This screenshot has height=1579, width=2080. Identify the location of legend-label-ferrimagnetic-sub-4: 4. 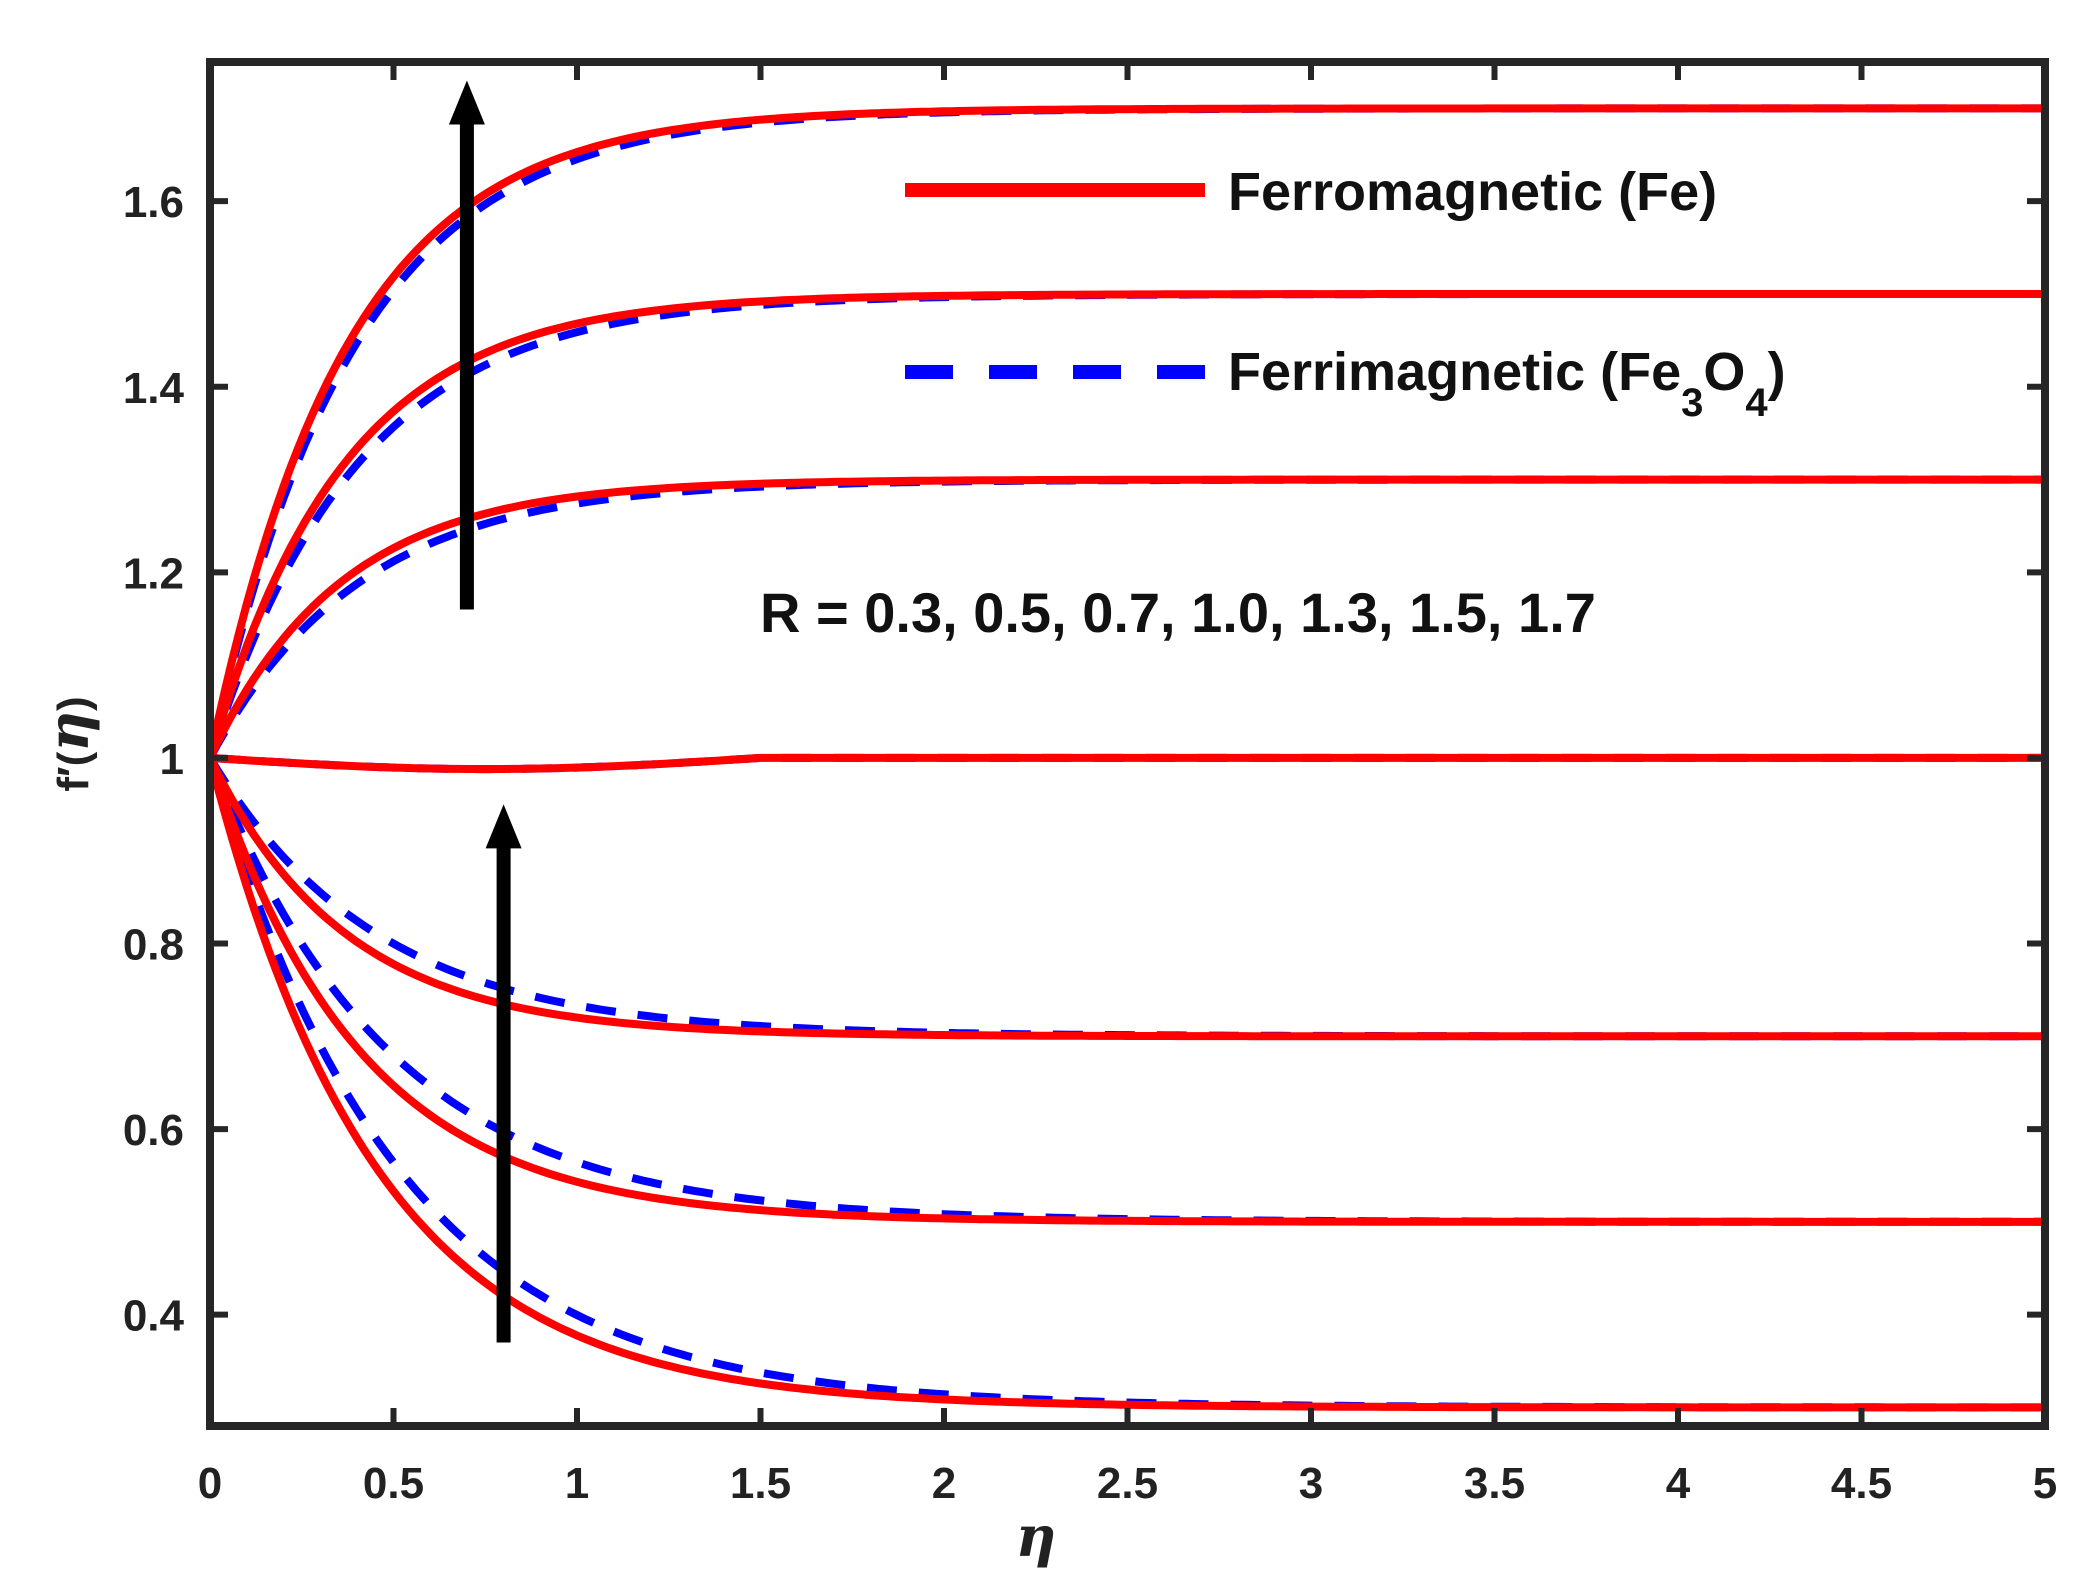
(1756, 403).